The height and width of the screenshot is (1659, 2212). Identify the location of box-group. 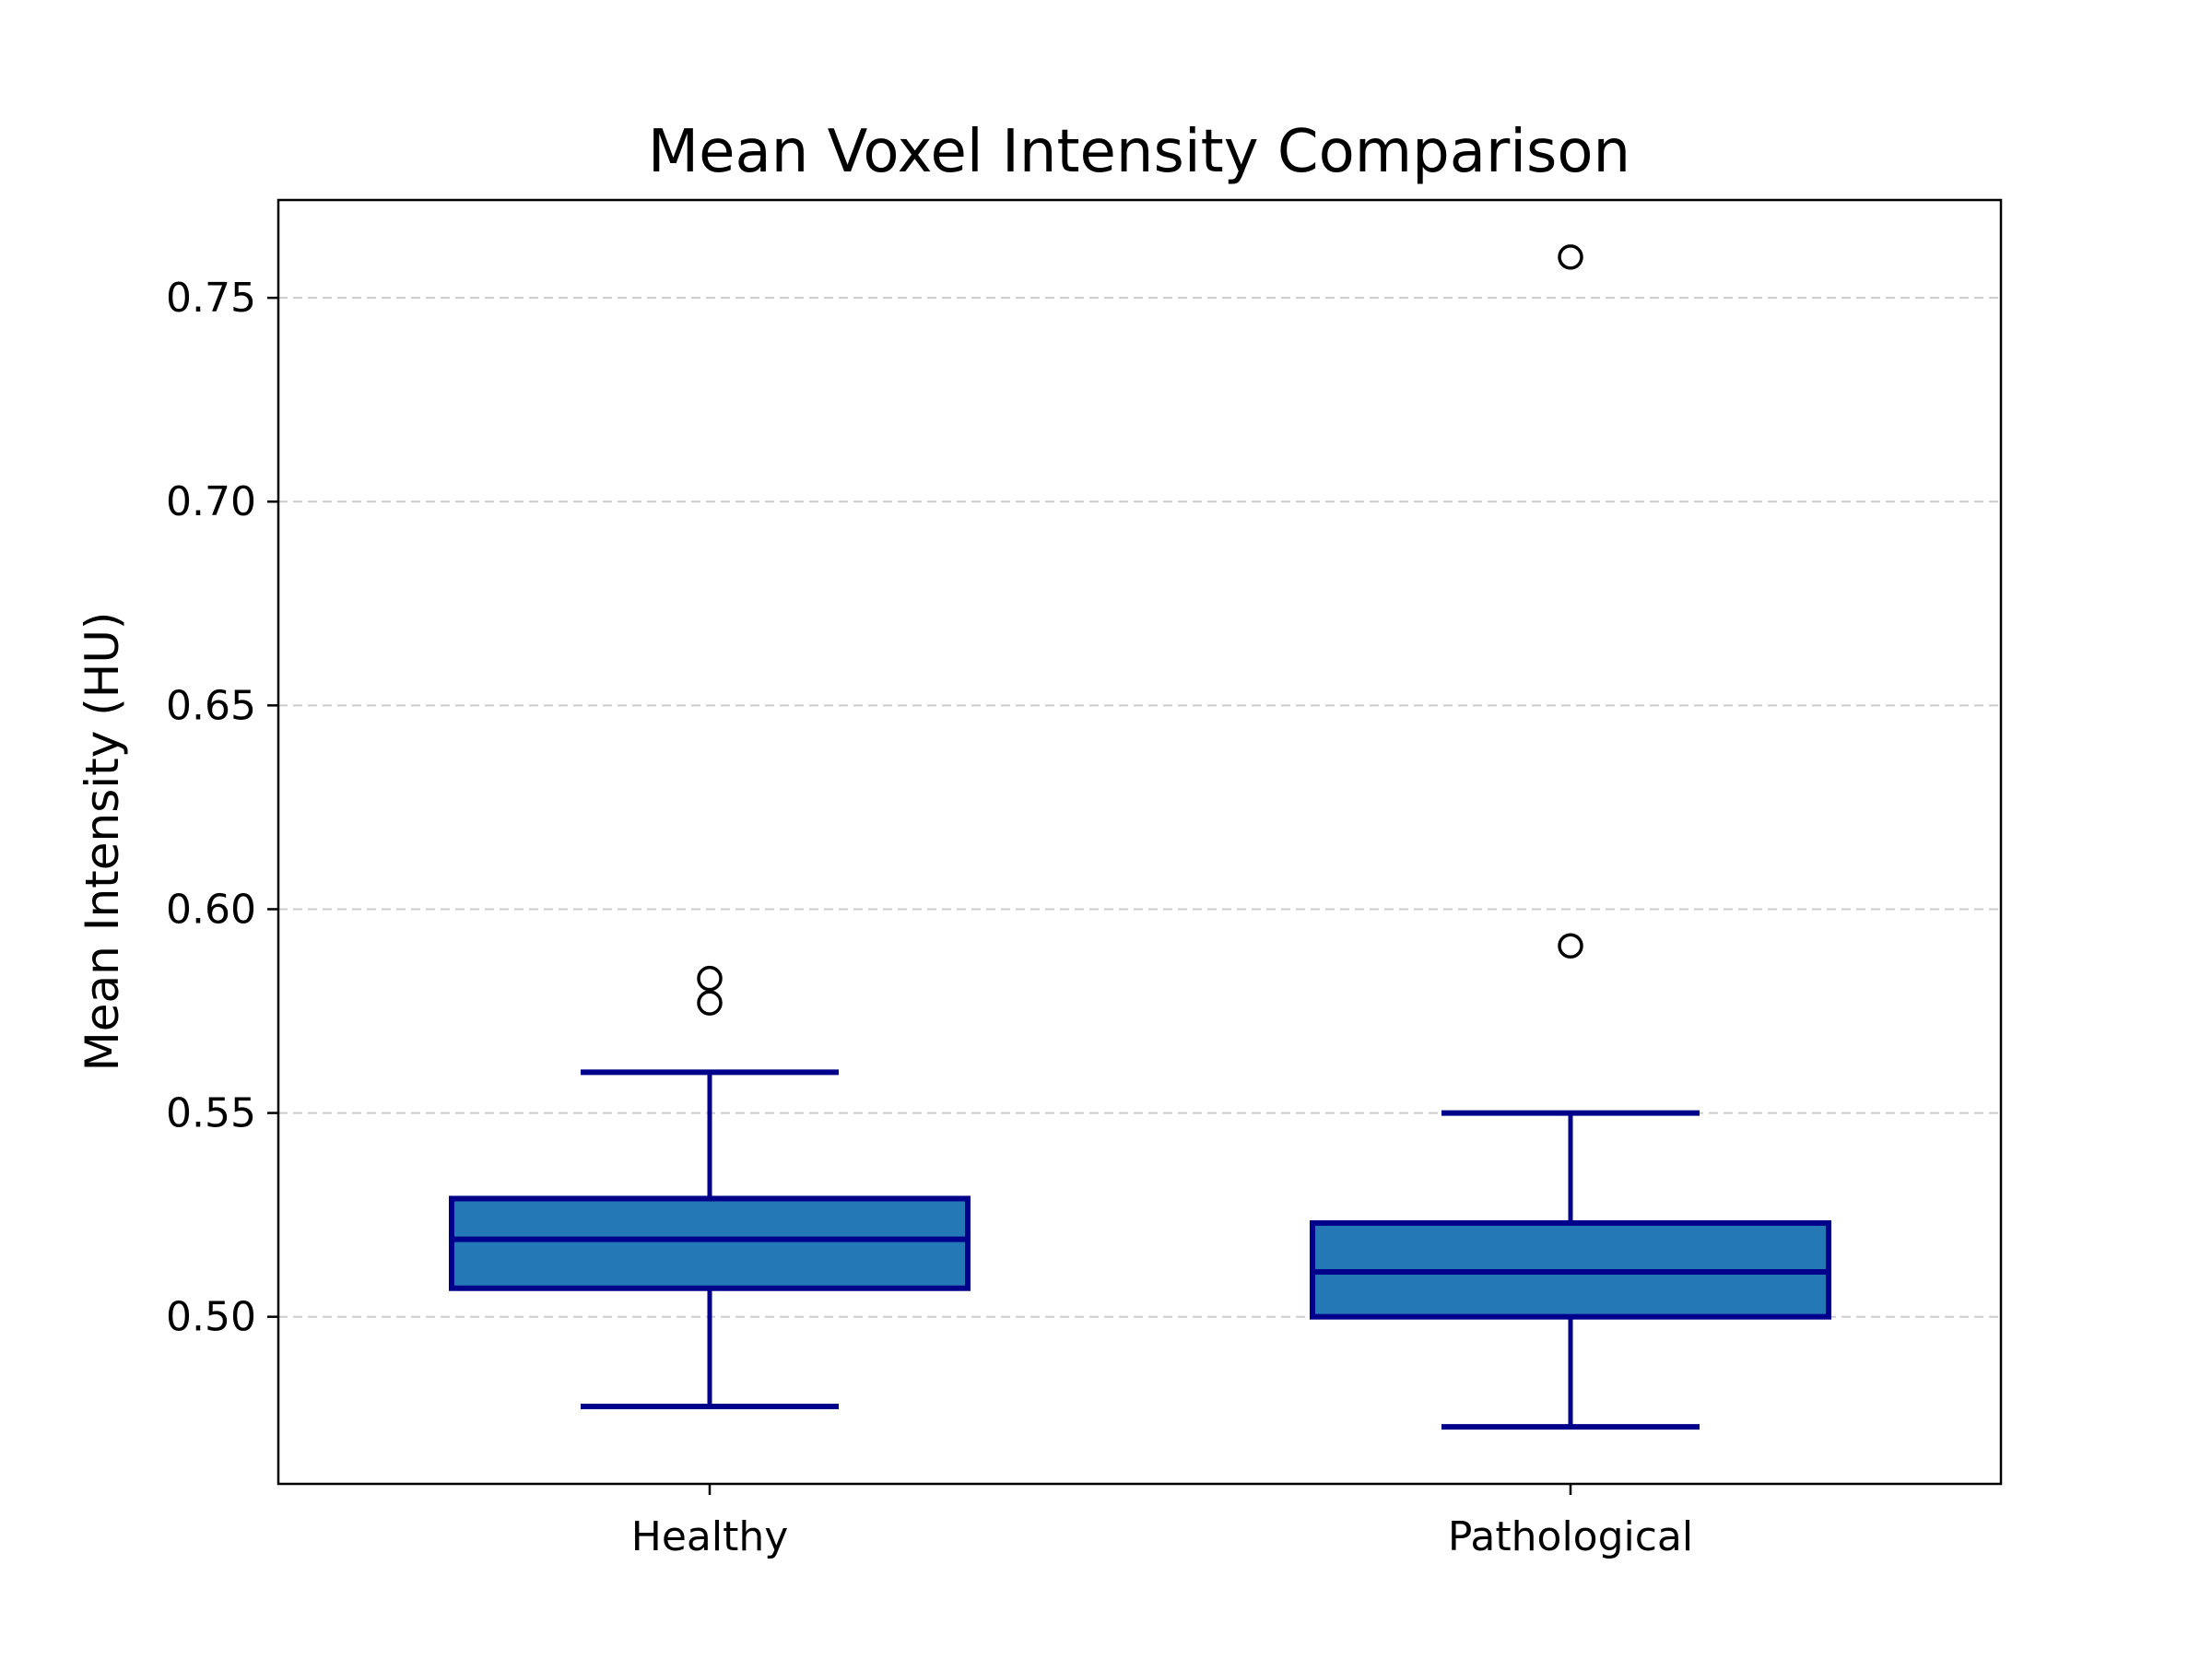
(710, 1187).